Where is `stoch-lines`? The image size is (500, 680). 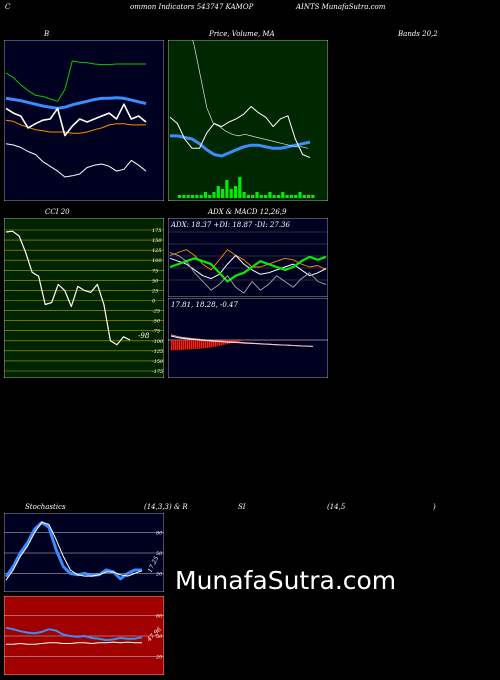 stoch-lines is located at coordinates (73, 550).